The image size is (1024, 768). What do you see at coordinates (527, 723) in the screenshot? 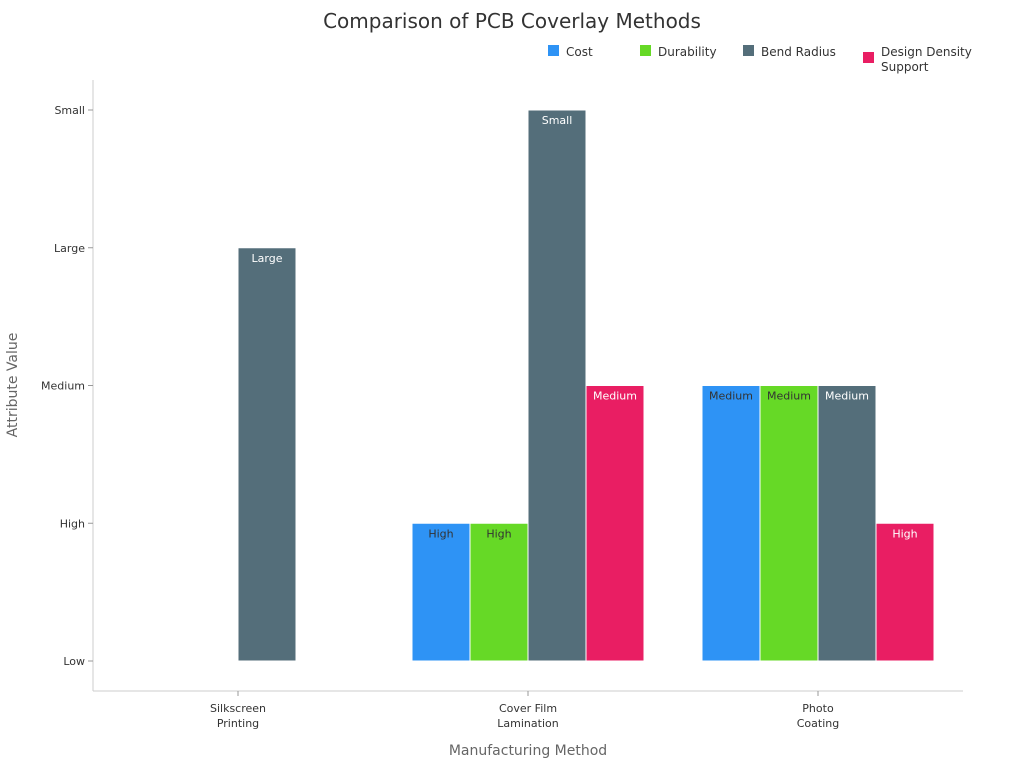
I see `x-tick-label: Lamination` at bounding box center [527, 723].